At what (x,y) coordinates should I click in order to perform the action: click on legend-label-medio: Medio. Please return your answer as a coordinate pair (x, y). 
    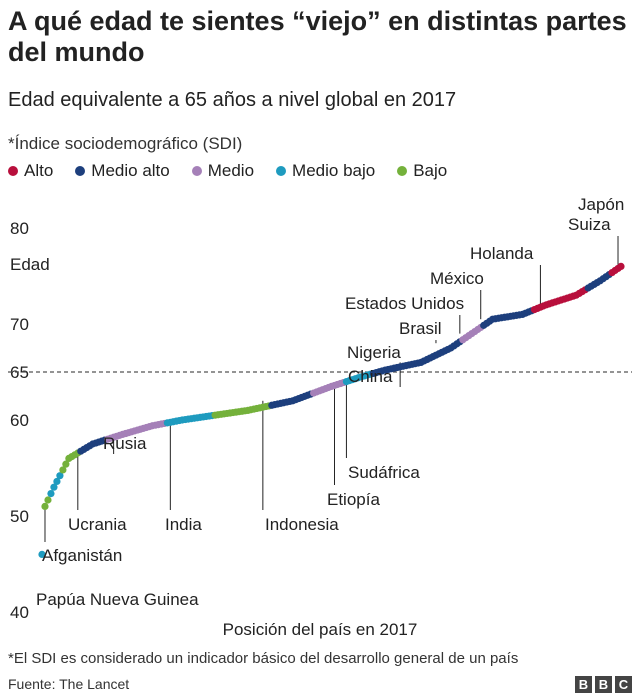
    Looking at the image, I should click on (231, 170).